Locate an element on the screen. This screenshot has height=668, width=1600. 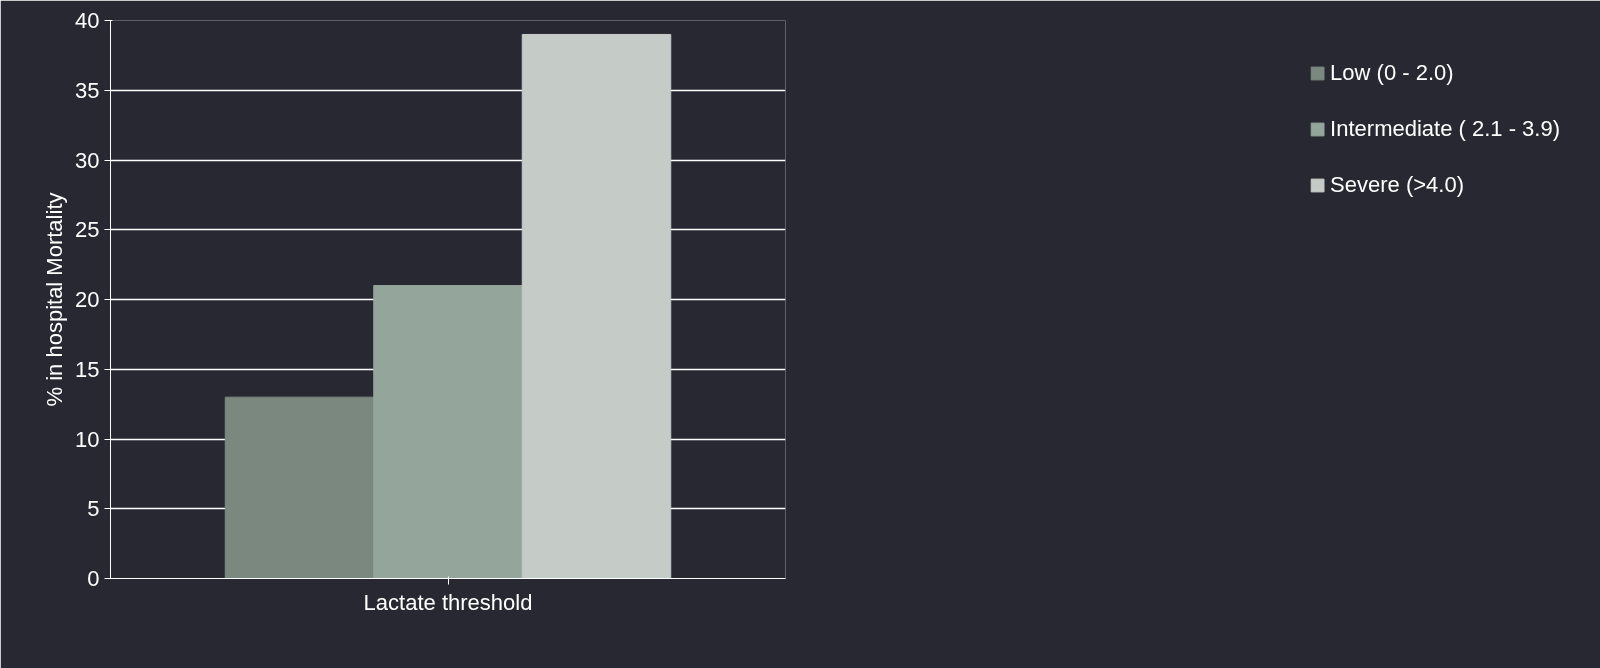
x-axis-title: Lactate threshold is located at coordinates (448, 602).